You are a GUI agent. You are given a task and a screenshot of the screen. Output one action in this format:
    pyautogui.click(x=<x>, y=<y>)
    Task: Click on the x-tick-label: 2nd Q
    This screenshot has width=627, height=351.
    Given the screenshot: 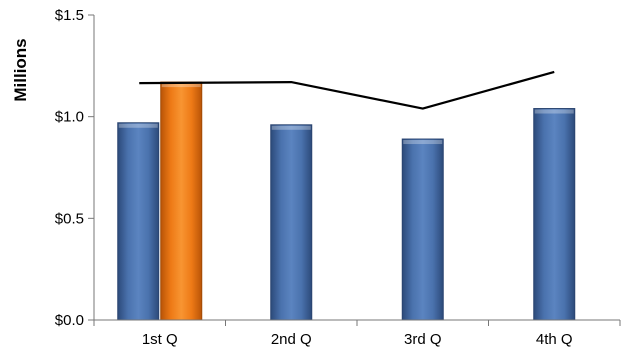 What is the action you would take?
    pyautogui.click(x=291, y=339)
    